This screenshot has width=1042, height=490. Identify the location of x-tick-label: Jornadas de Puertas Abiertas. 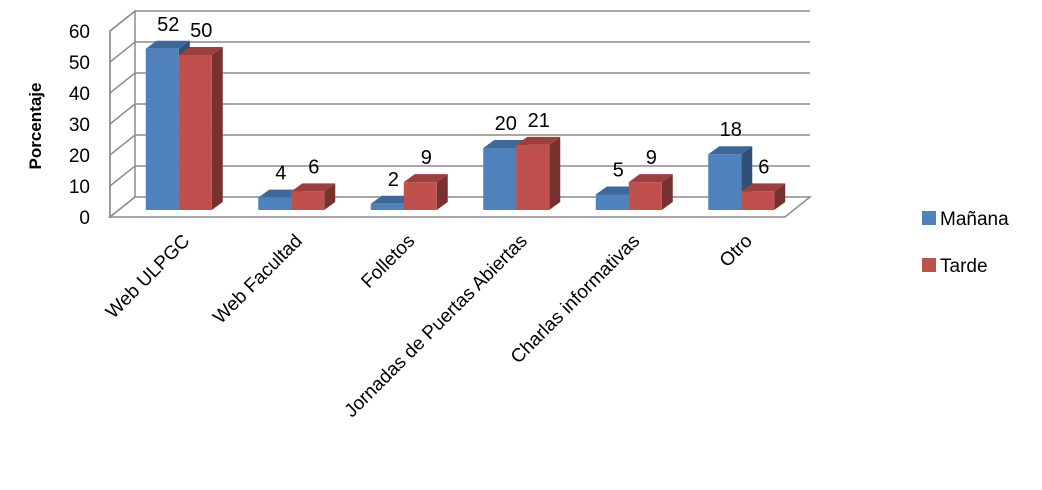
(436, 326).